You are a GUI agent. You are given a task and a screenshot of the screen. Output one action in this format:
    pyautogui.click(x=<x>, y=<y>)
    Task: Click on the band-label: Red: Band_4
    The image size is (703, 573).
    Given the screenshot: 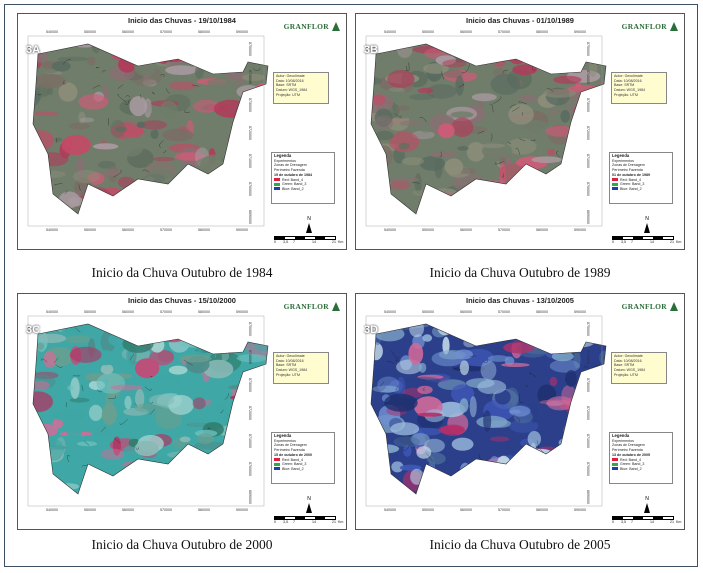 What is the action you would take?
    pyautogui.click(x=292, y=179)
    